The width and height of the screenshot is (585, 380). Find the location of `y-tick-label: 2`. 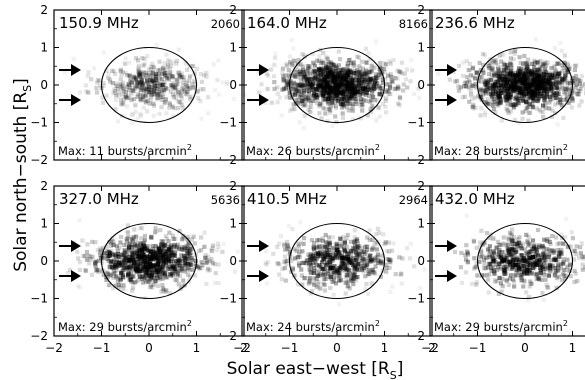

y-tick-label: 2 is located at coordinates (44, 10).